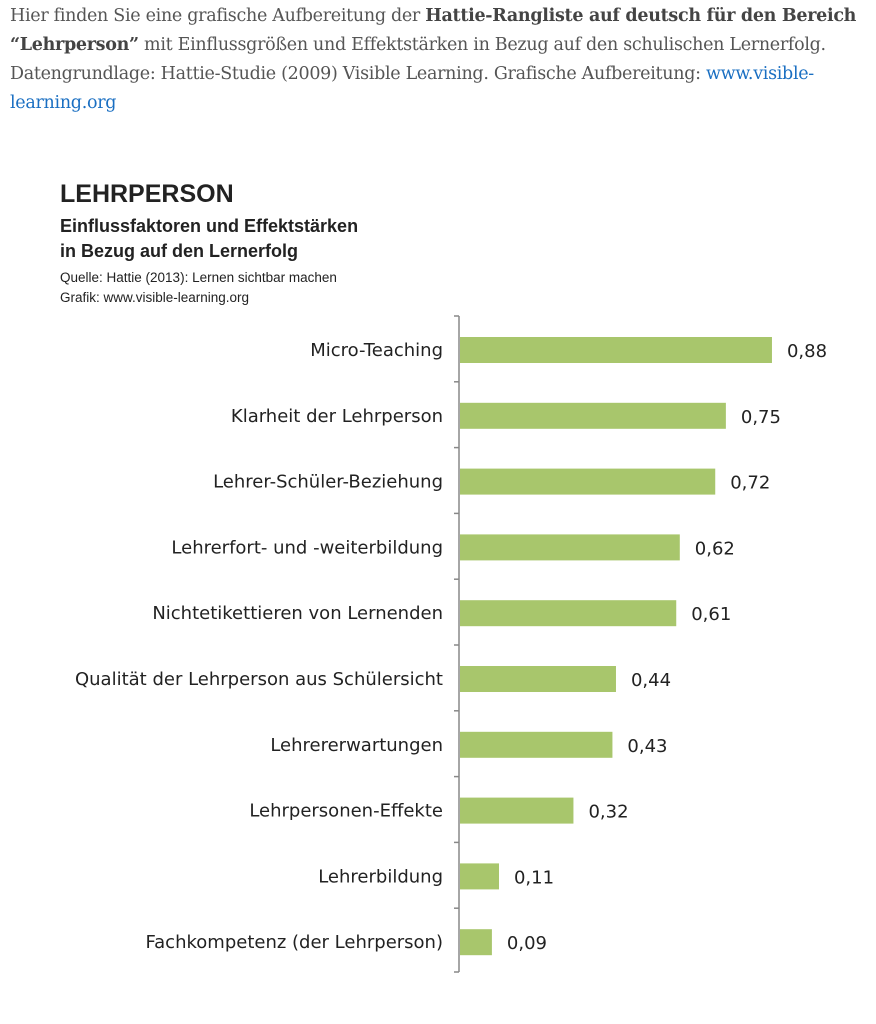 This screenshot has height=1024, width=876. What do you see at coordinates (608, 812) in the screenshot?
I see `value-label: 0,32` at bounding box center [608, 812].